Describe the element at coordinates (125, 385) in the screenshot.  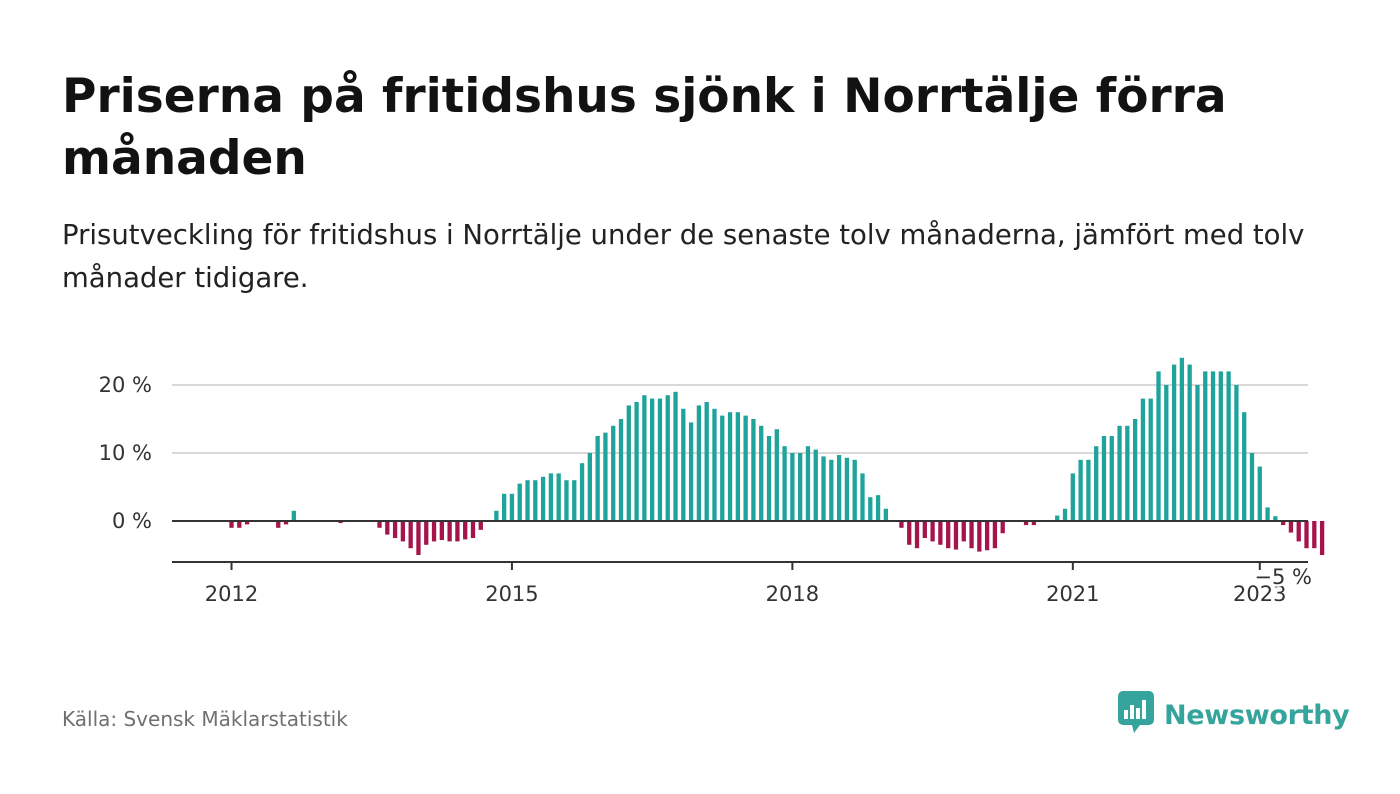
I see `y-tick-label: 20 %` at that location.